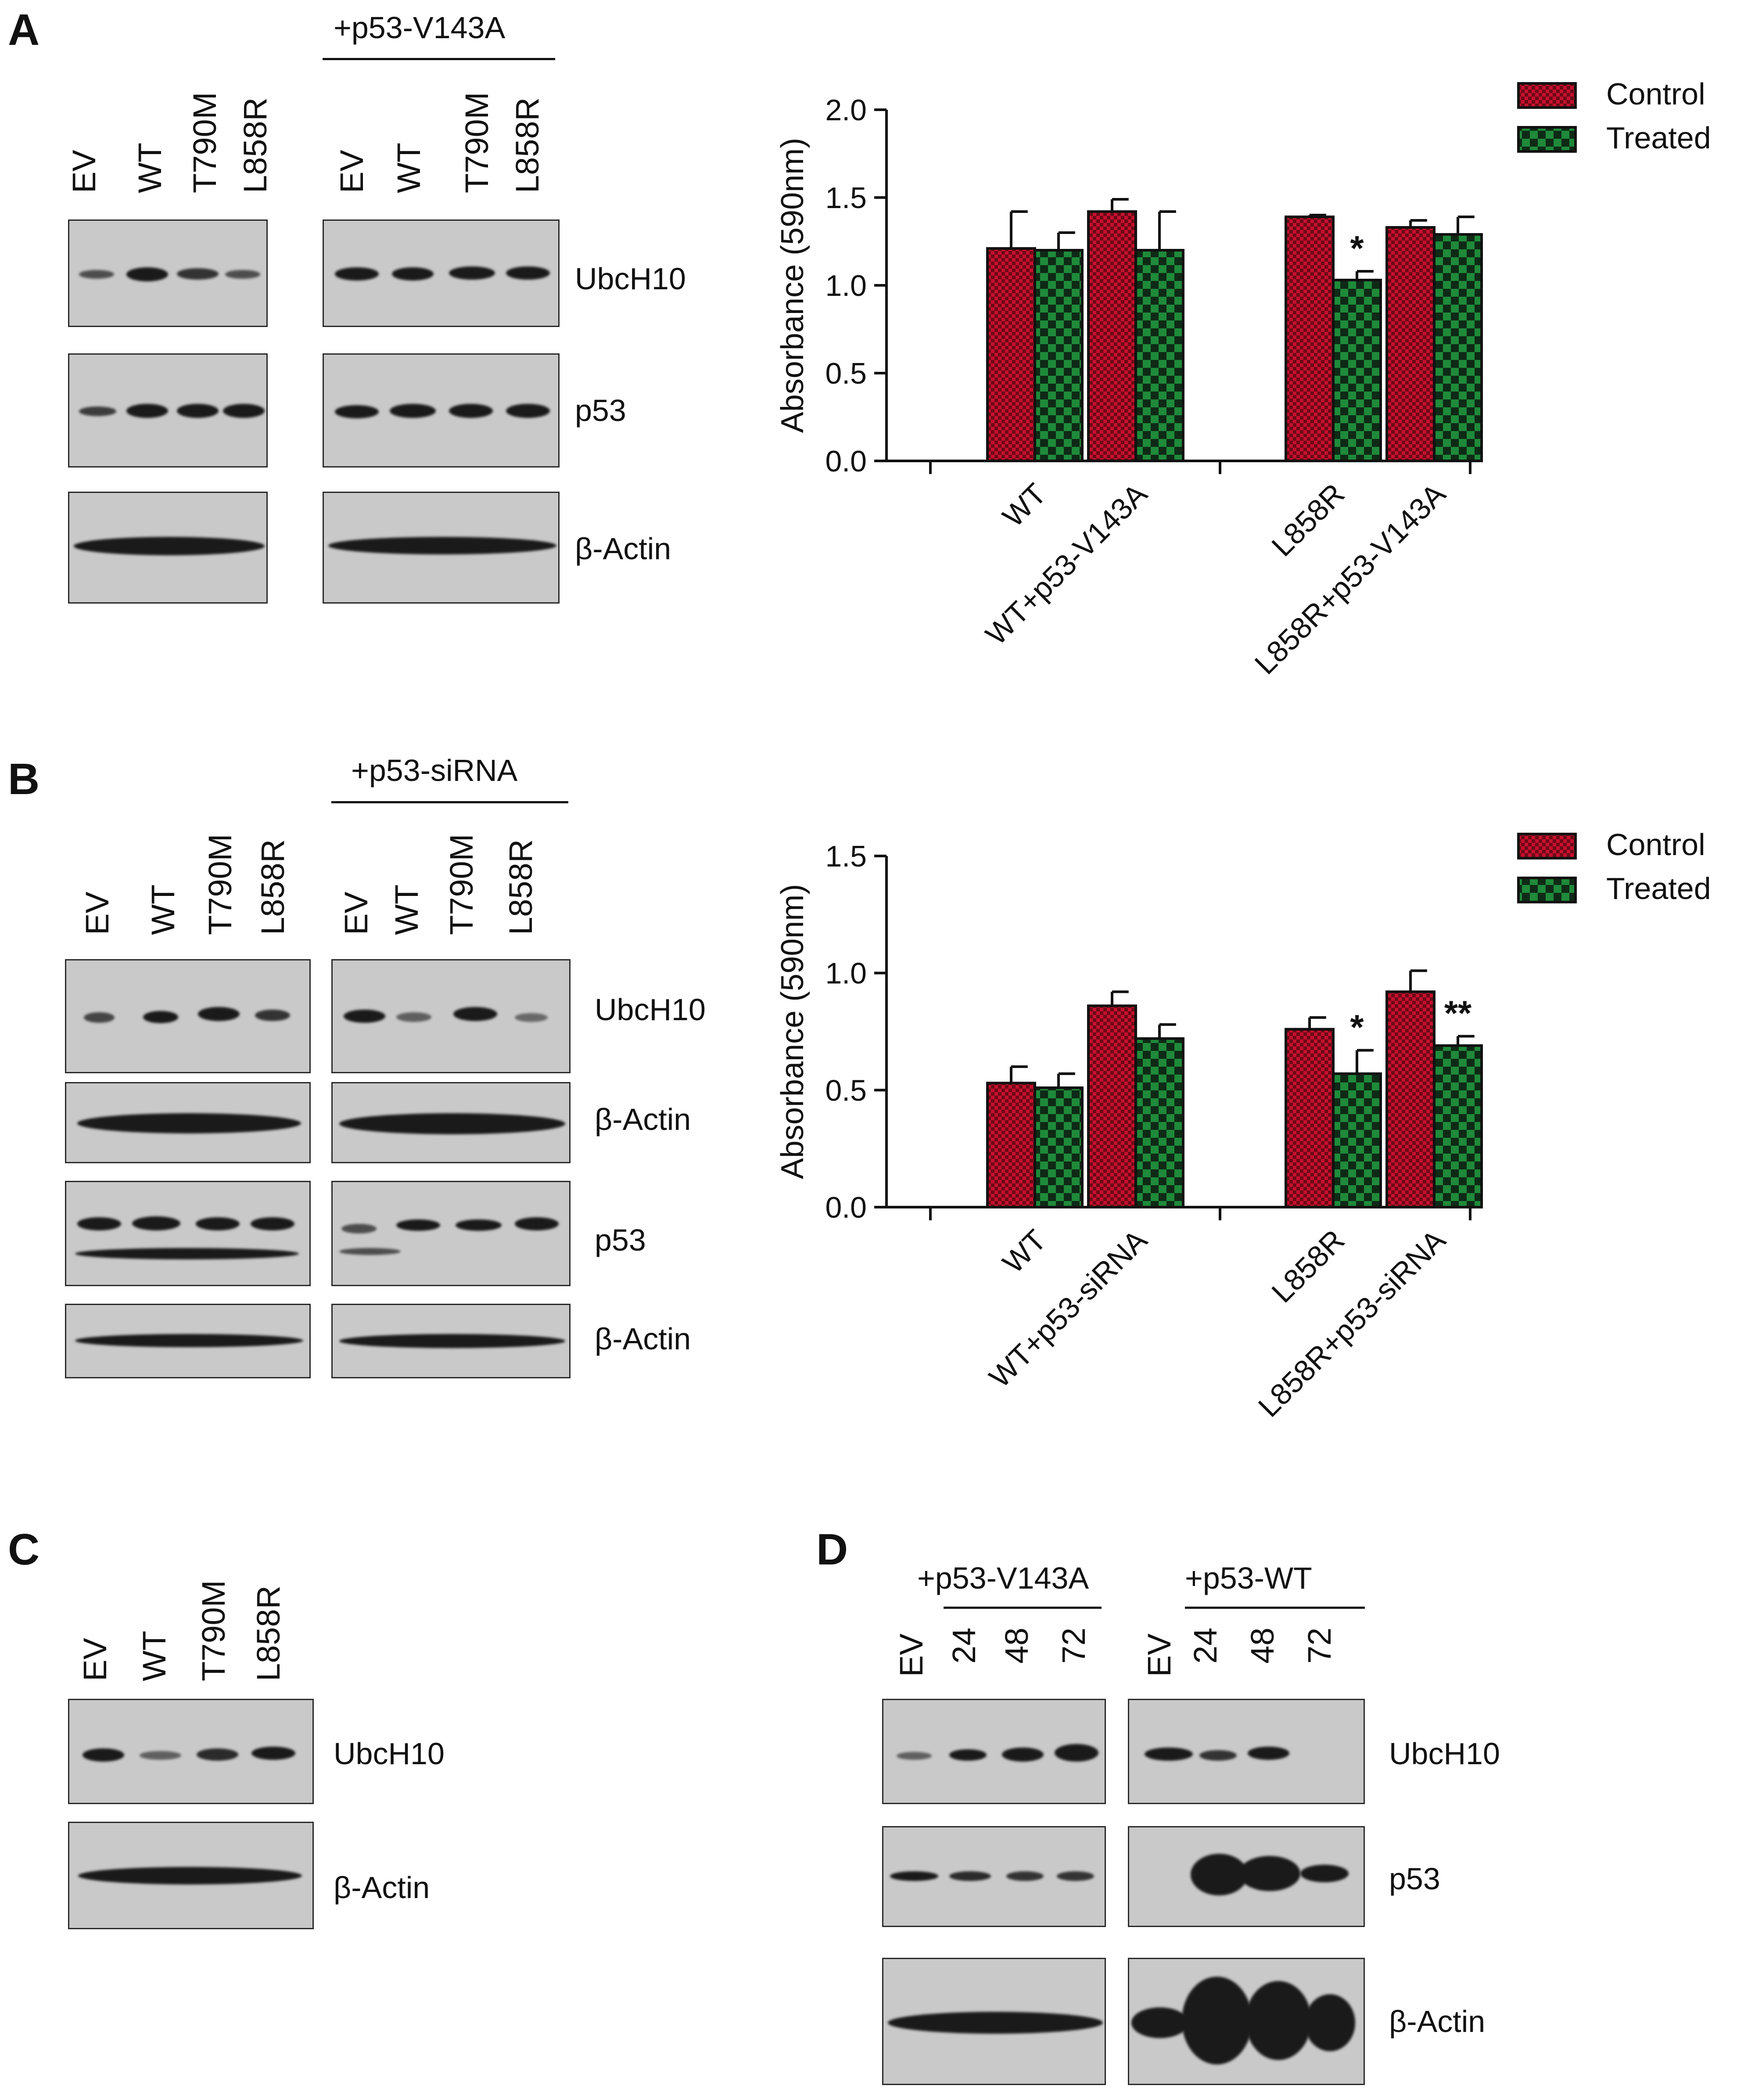 This screenshot has width=1737, height=2100. Describe the element at coordinates (1655, 844) in the screenshot. I see `legend-label: Control` at that location.